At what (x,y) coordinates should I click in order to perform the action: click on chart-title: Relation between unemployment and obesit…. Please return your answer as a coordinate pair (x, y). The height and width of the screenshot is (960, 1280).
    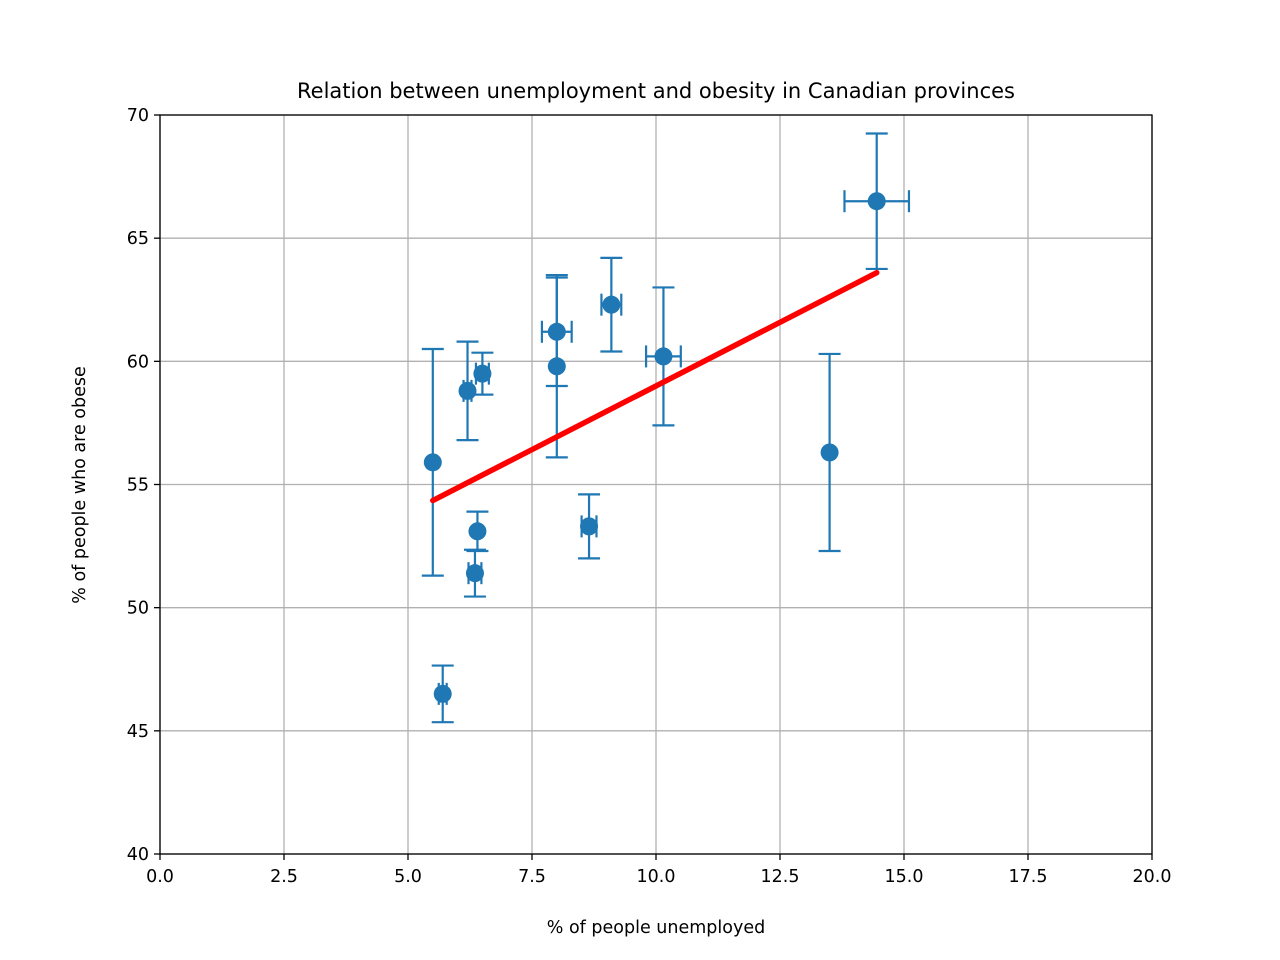
    Looking at the image, I should click on (656, 91).